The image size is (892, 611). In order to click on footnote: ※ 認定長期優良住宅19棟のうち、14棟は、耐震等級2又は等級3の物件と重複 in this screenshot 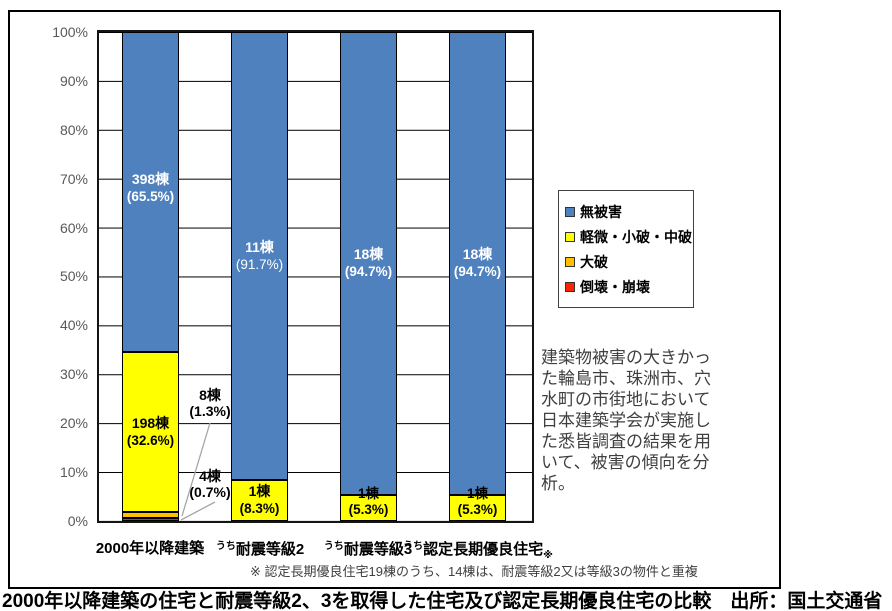, I will do `click(474, 571)`.